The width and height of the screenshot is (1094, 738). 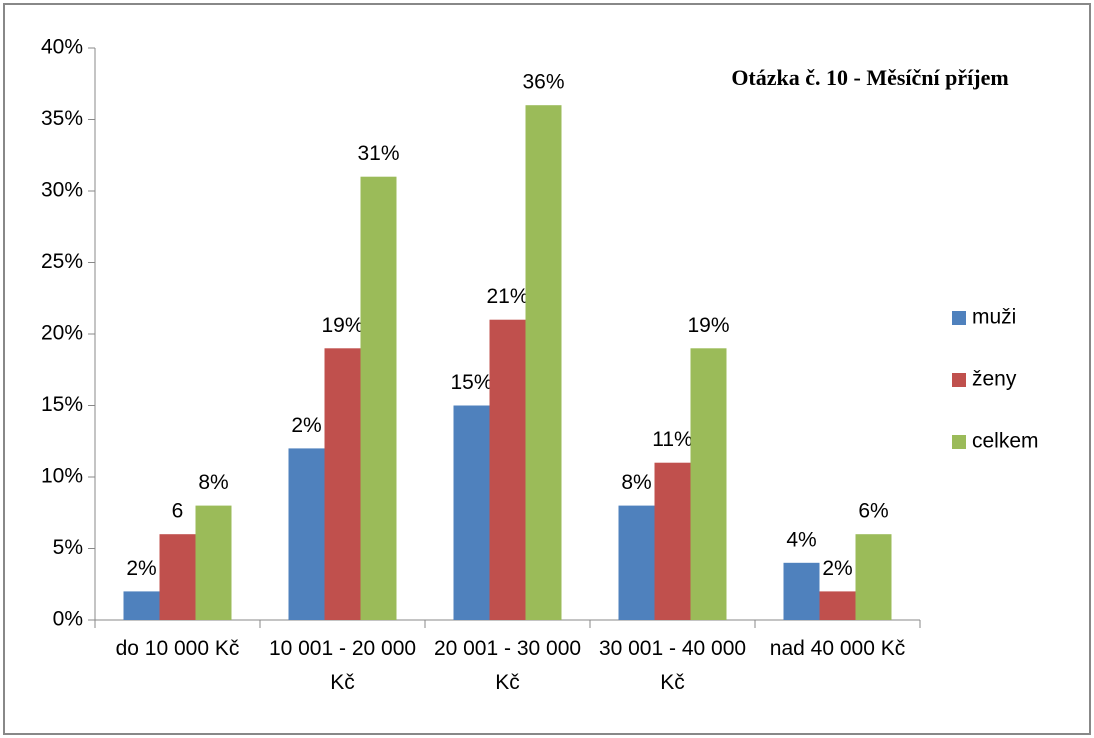 What do you see at coordinates (62, 190) in the screenshot?
I see `y-tick-label: 30%` at bounding box center [62, 190].